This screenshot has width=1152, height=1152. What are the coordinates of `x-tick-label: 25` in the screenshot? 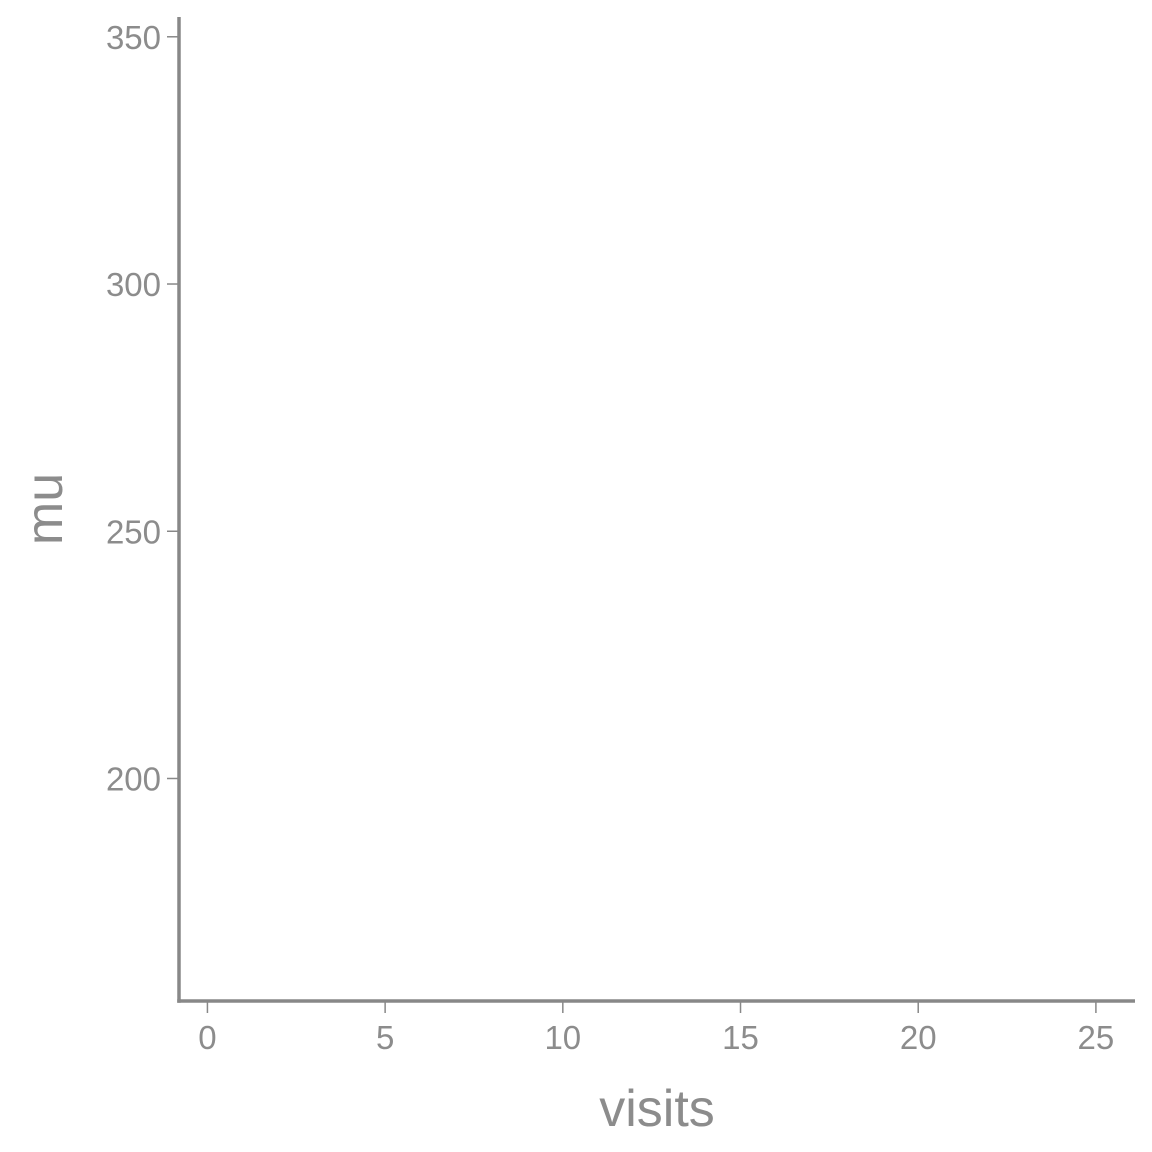 It's located at (1096, 1037).